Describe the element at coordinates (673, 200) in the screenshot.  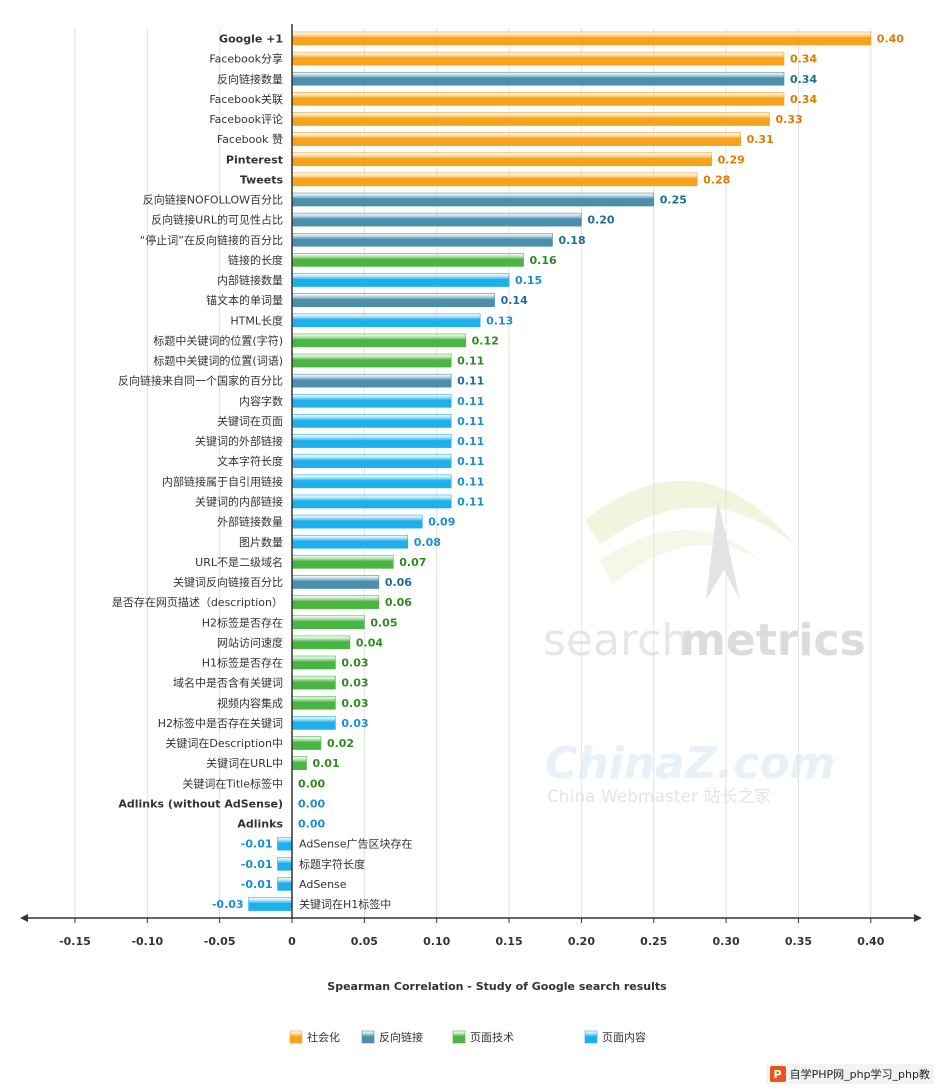
I see `value-label-8: 0.25` at that location.